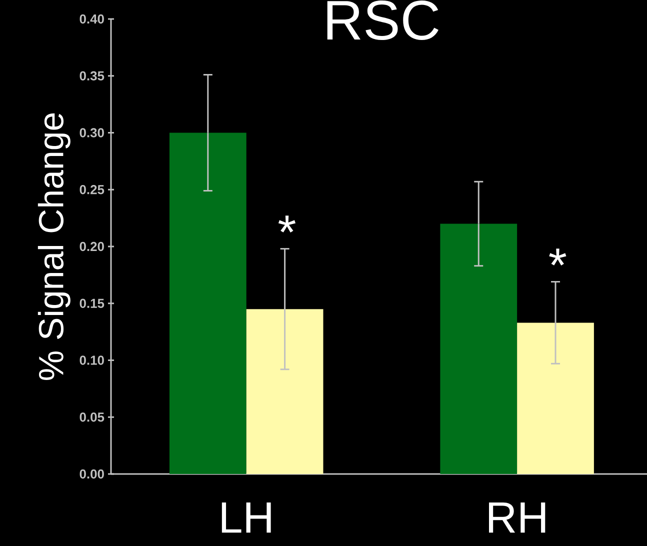  I want to click on y-tick-label: 0.20, so click(92, 247).